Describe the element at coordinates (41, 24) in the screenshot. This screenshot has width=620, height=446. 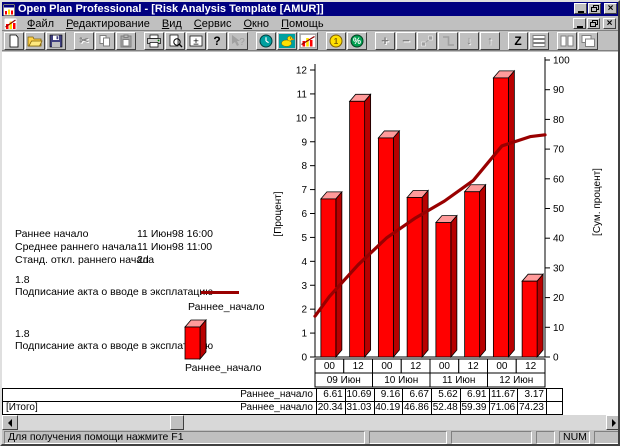
I see `menu-item-файл: Файл` at that location.